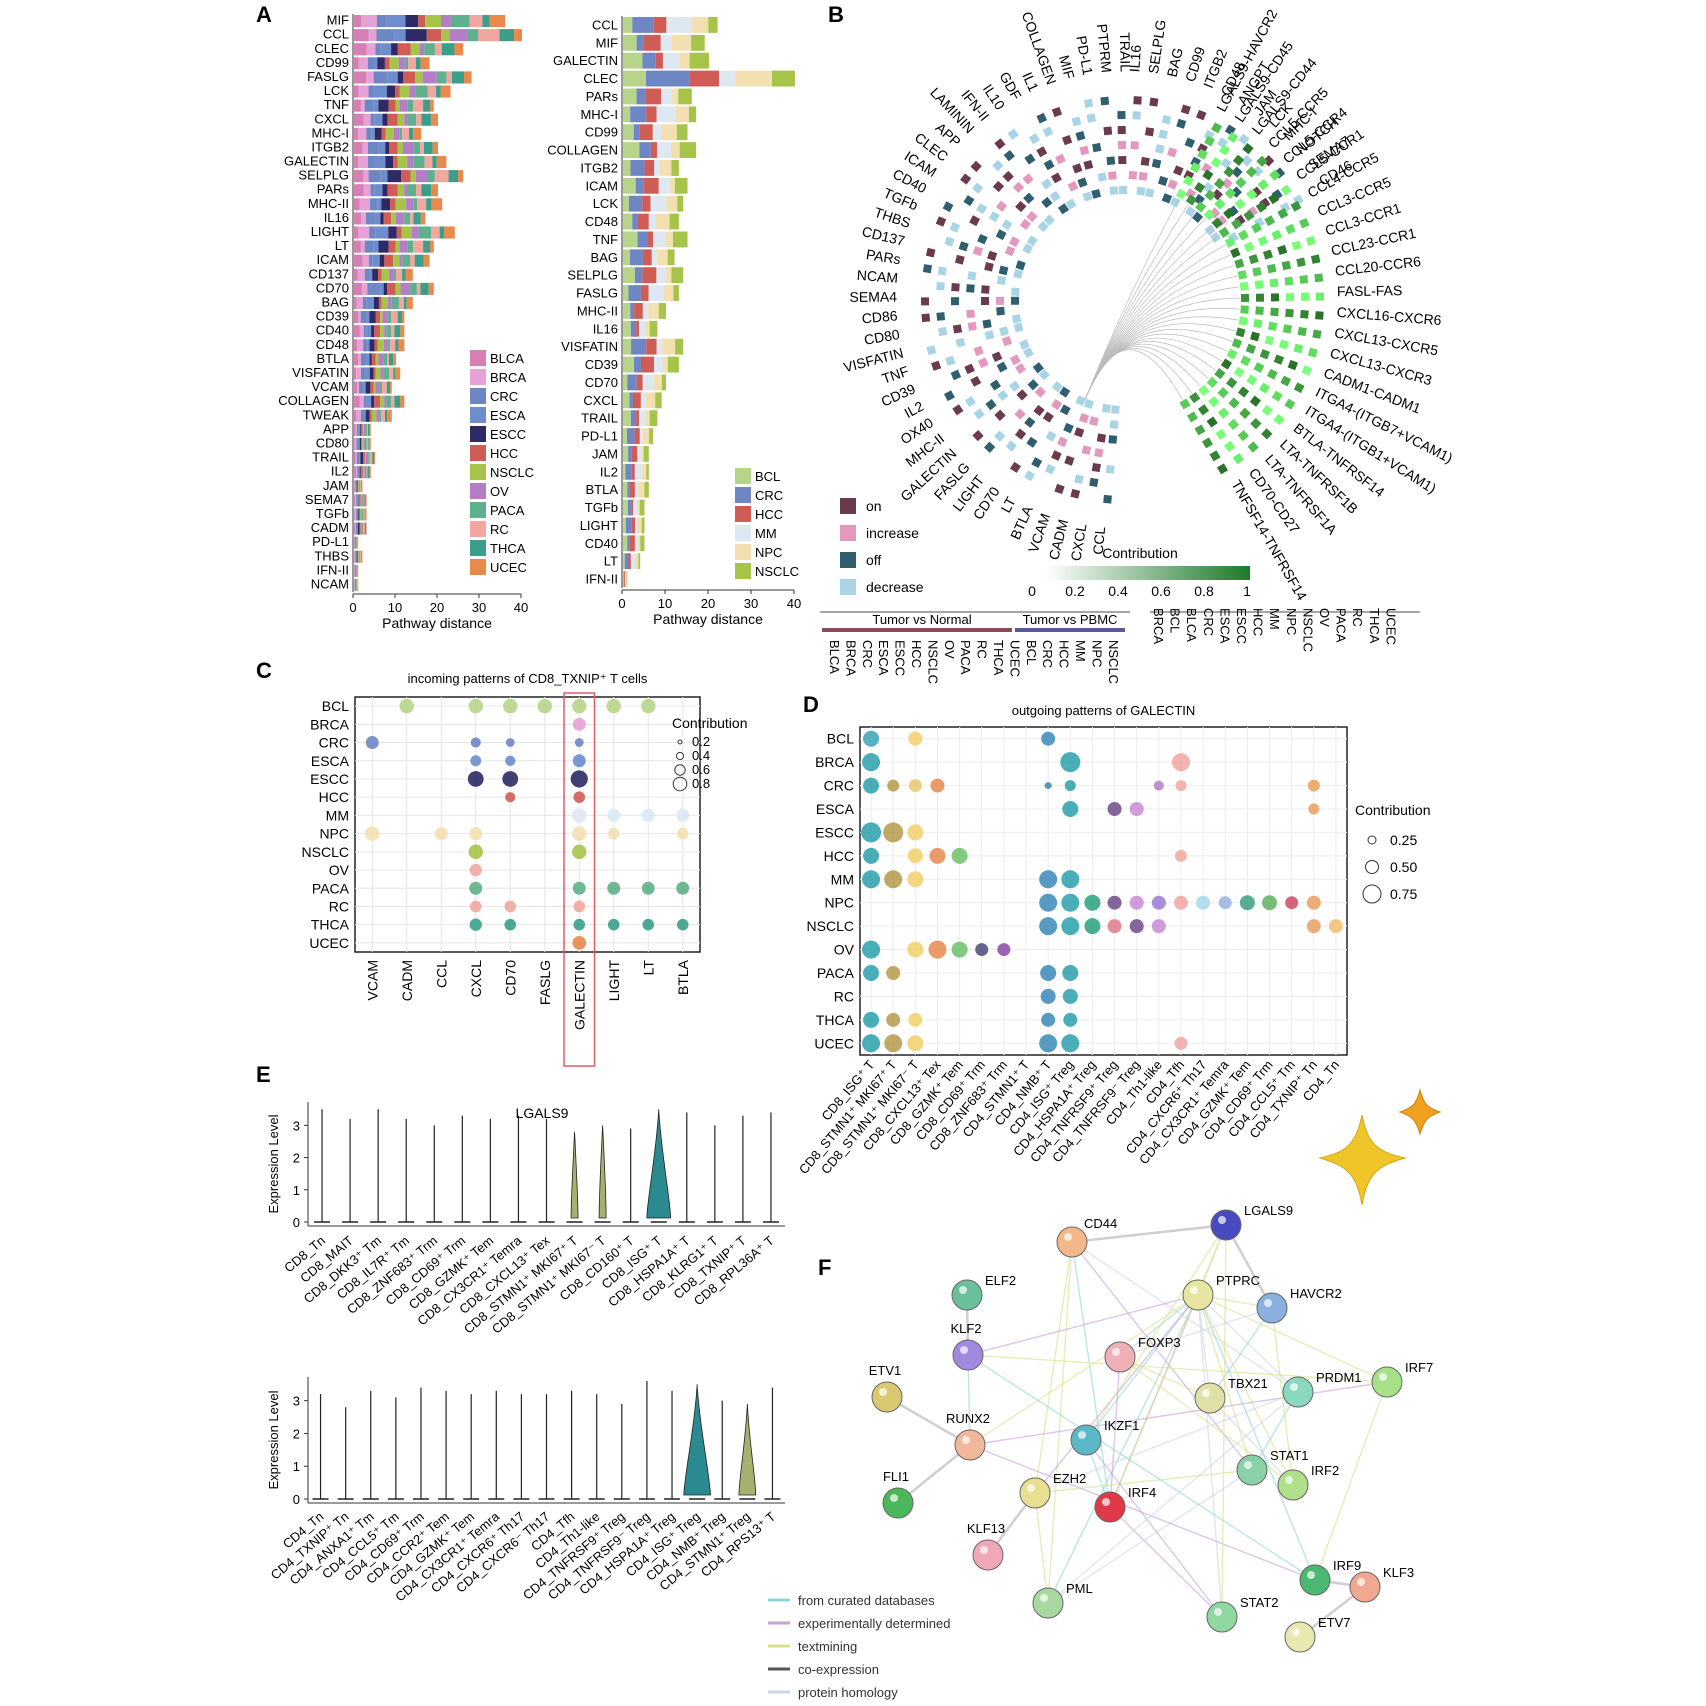 The height and width of the screenshot is (1706, 1706). Describe the element at coordinates (896, 1476) in the screenshot. I see `panel-f-node-label: FLI1` at that location.